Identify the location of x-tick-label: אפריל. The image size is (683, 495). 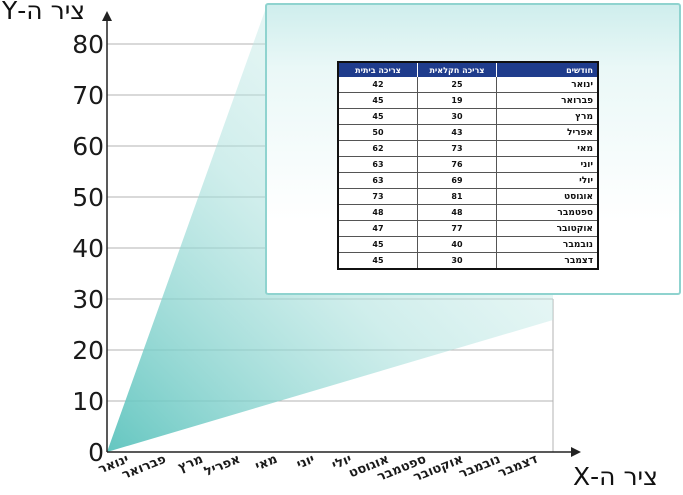
(222, 466).